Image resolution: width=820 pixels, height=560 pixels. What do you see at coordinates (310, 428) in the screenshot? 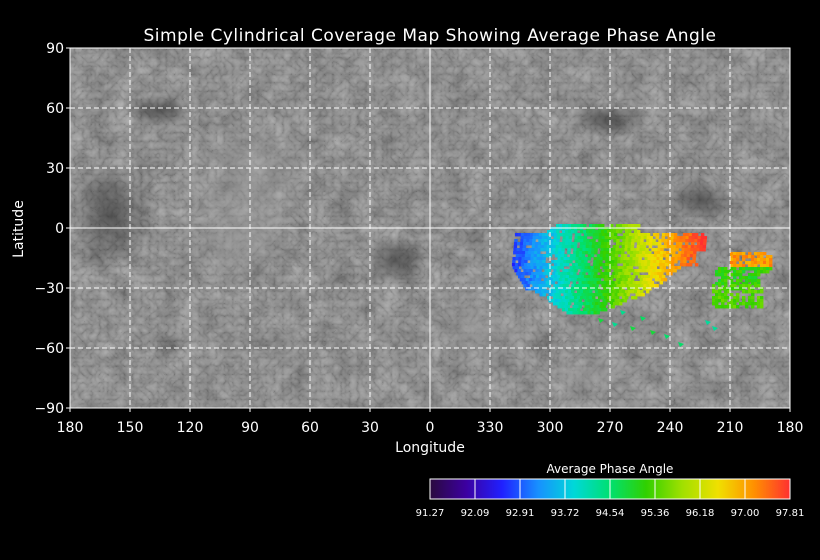
I see `x-tick-label: 60` at bounding box center [310, 428].